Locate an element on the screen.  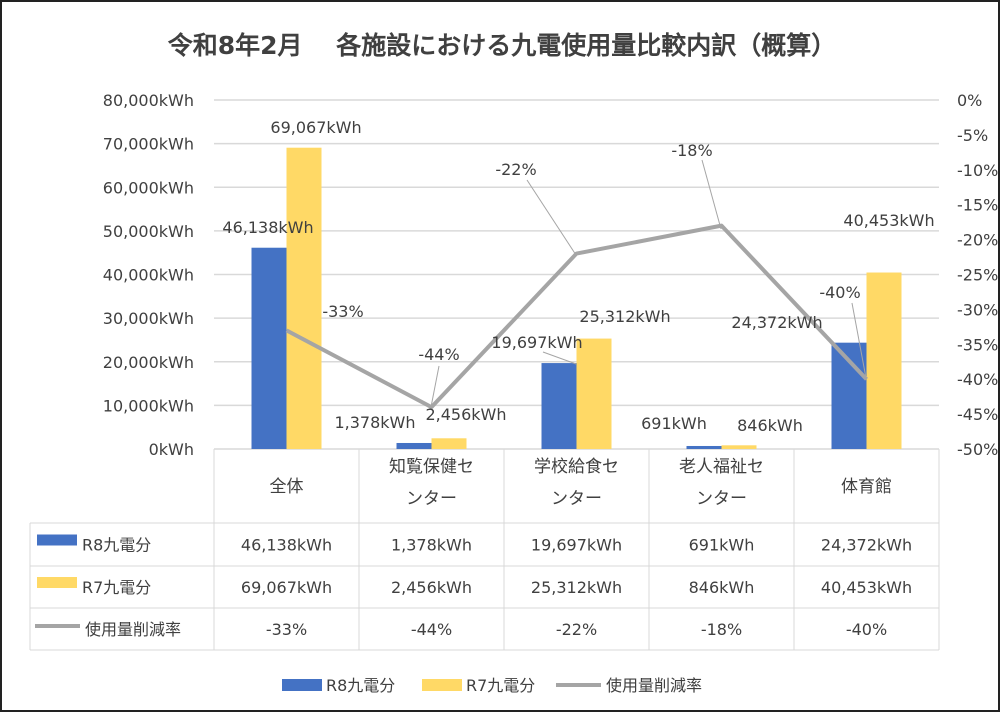
right-axis-tick: -25% is located at coordinates (977, 275).